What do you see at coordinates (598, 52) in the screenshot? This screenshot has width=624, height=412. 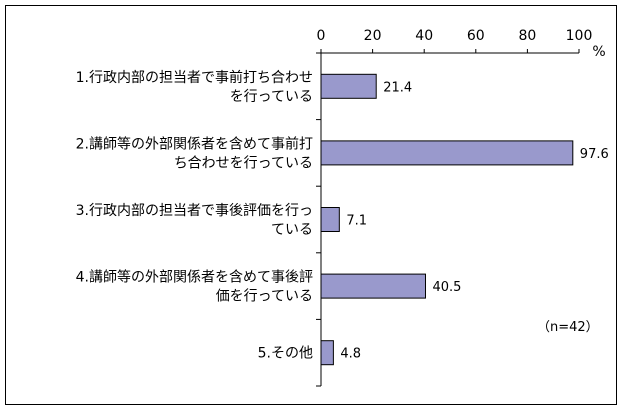 I see `x-unit-label: %` at bounding box center [598, 52].